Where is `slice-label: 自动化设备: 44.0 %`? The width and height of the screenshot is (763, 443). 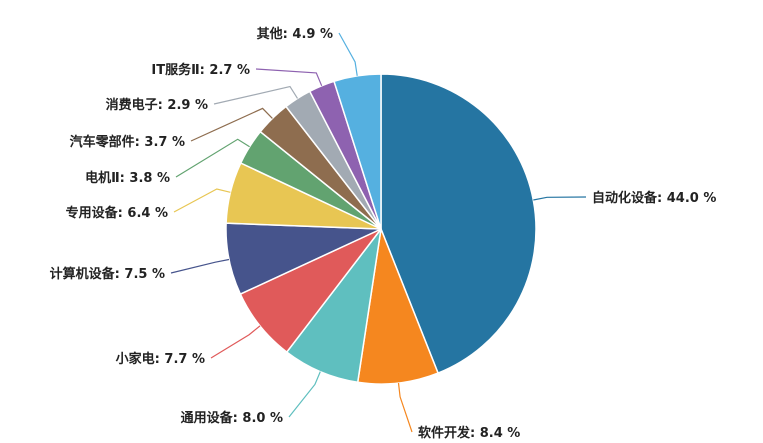
slice-label: 自动化设备: 44.0 % is located at coordinates (654, 198).